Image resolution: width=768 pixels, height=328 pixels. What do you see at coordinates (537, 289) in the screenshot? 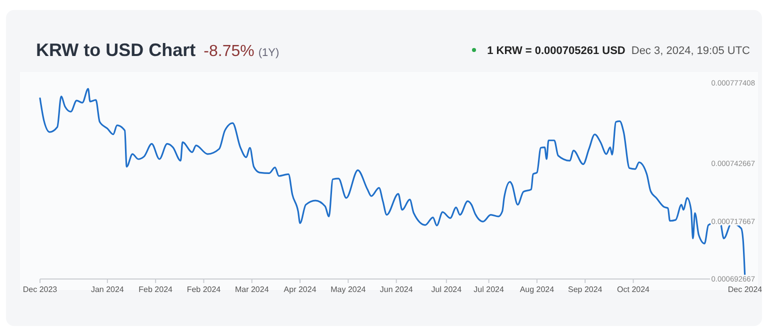
I see `x-tick-label: Aug 2024` at bounding box center [537, 289].